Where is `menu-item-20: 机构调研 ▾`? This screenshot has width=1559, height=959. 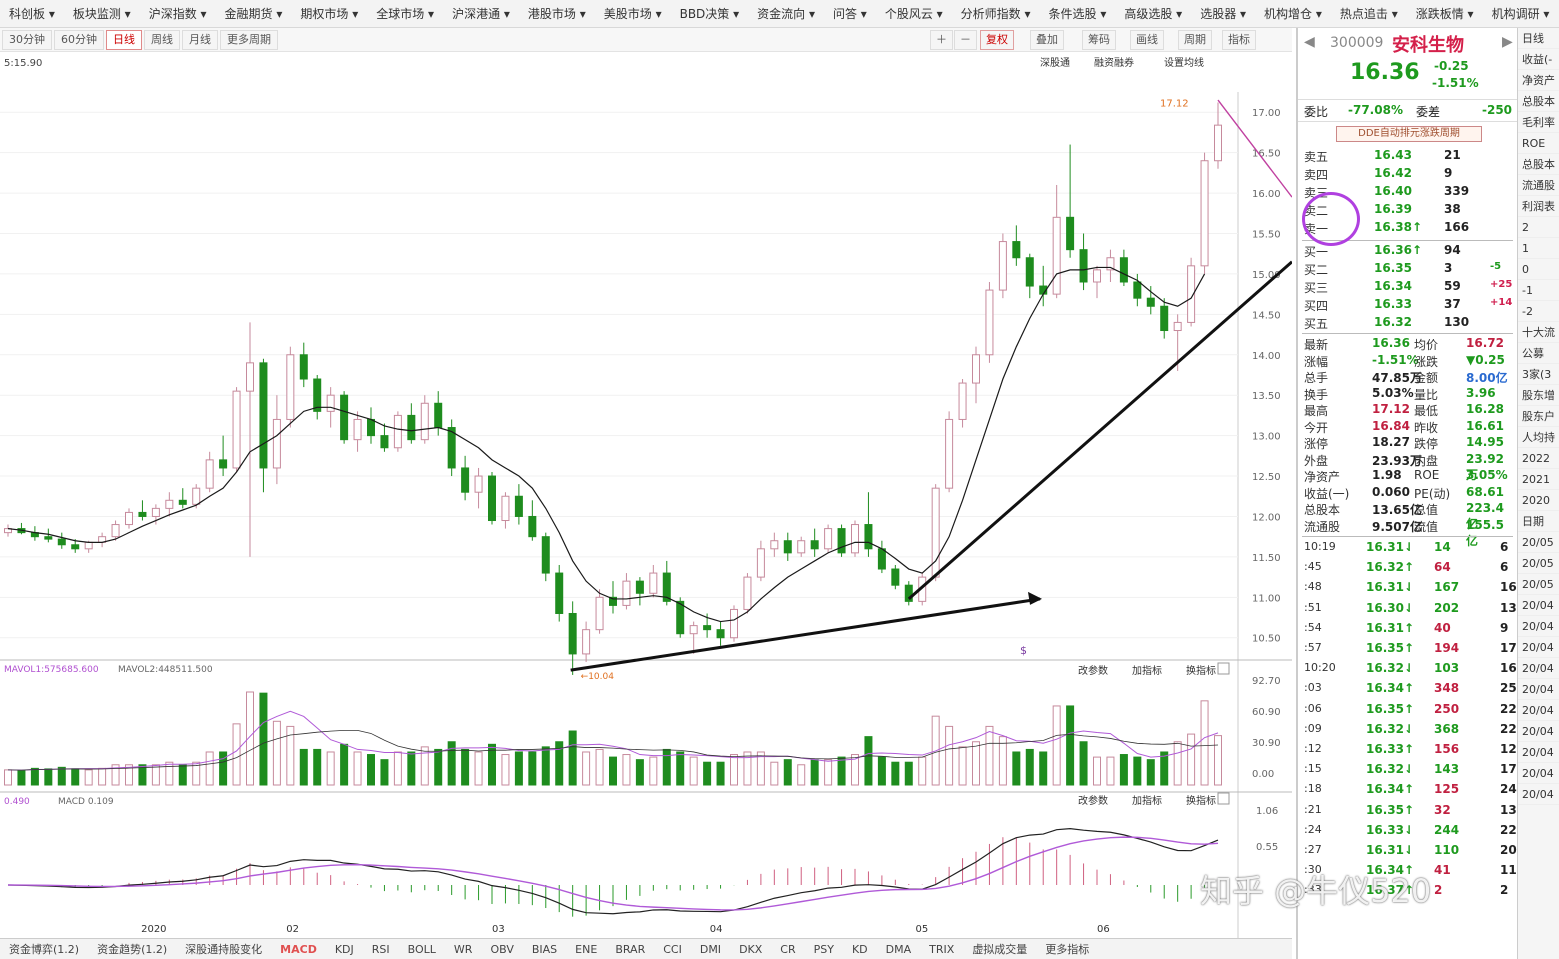
menu-item-20: 机构调研 ▾ is located at coordinates (1520, 14).